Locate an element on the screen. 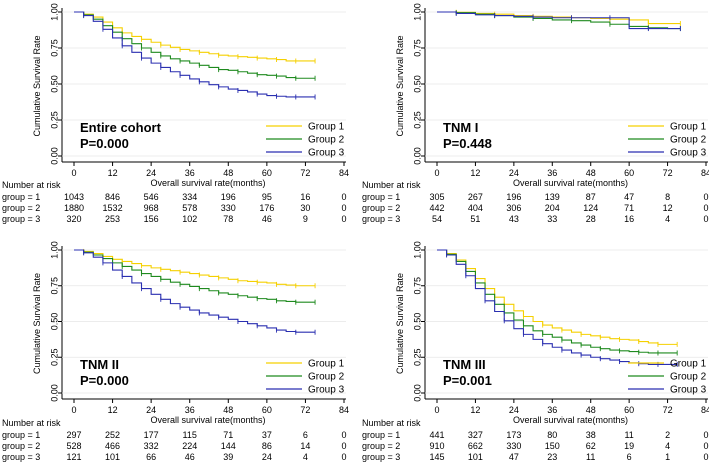  risk-count: 30 is located at coordinates (305, 208).